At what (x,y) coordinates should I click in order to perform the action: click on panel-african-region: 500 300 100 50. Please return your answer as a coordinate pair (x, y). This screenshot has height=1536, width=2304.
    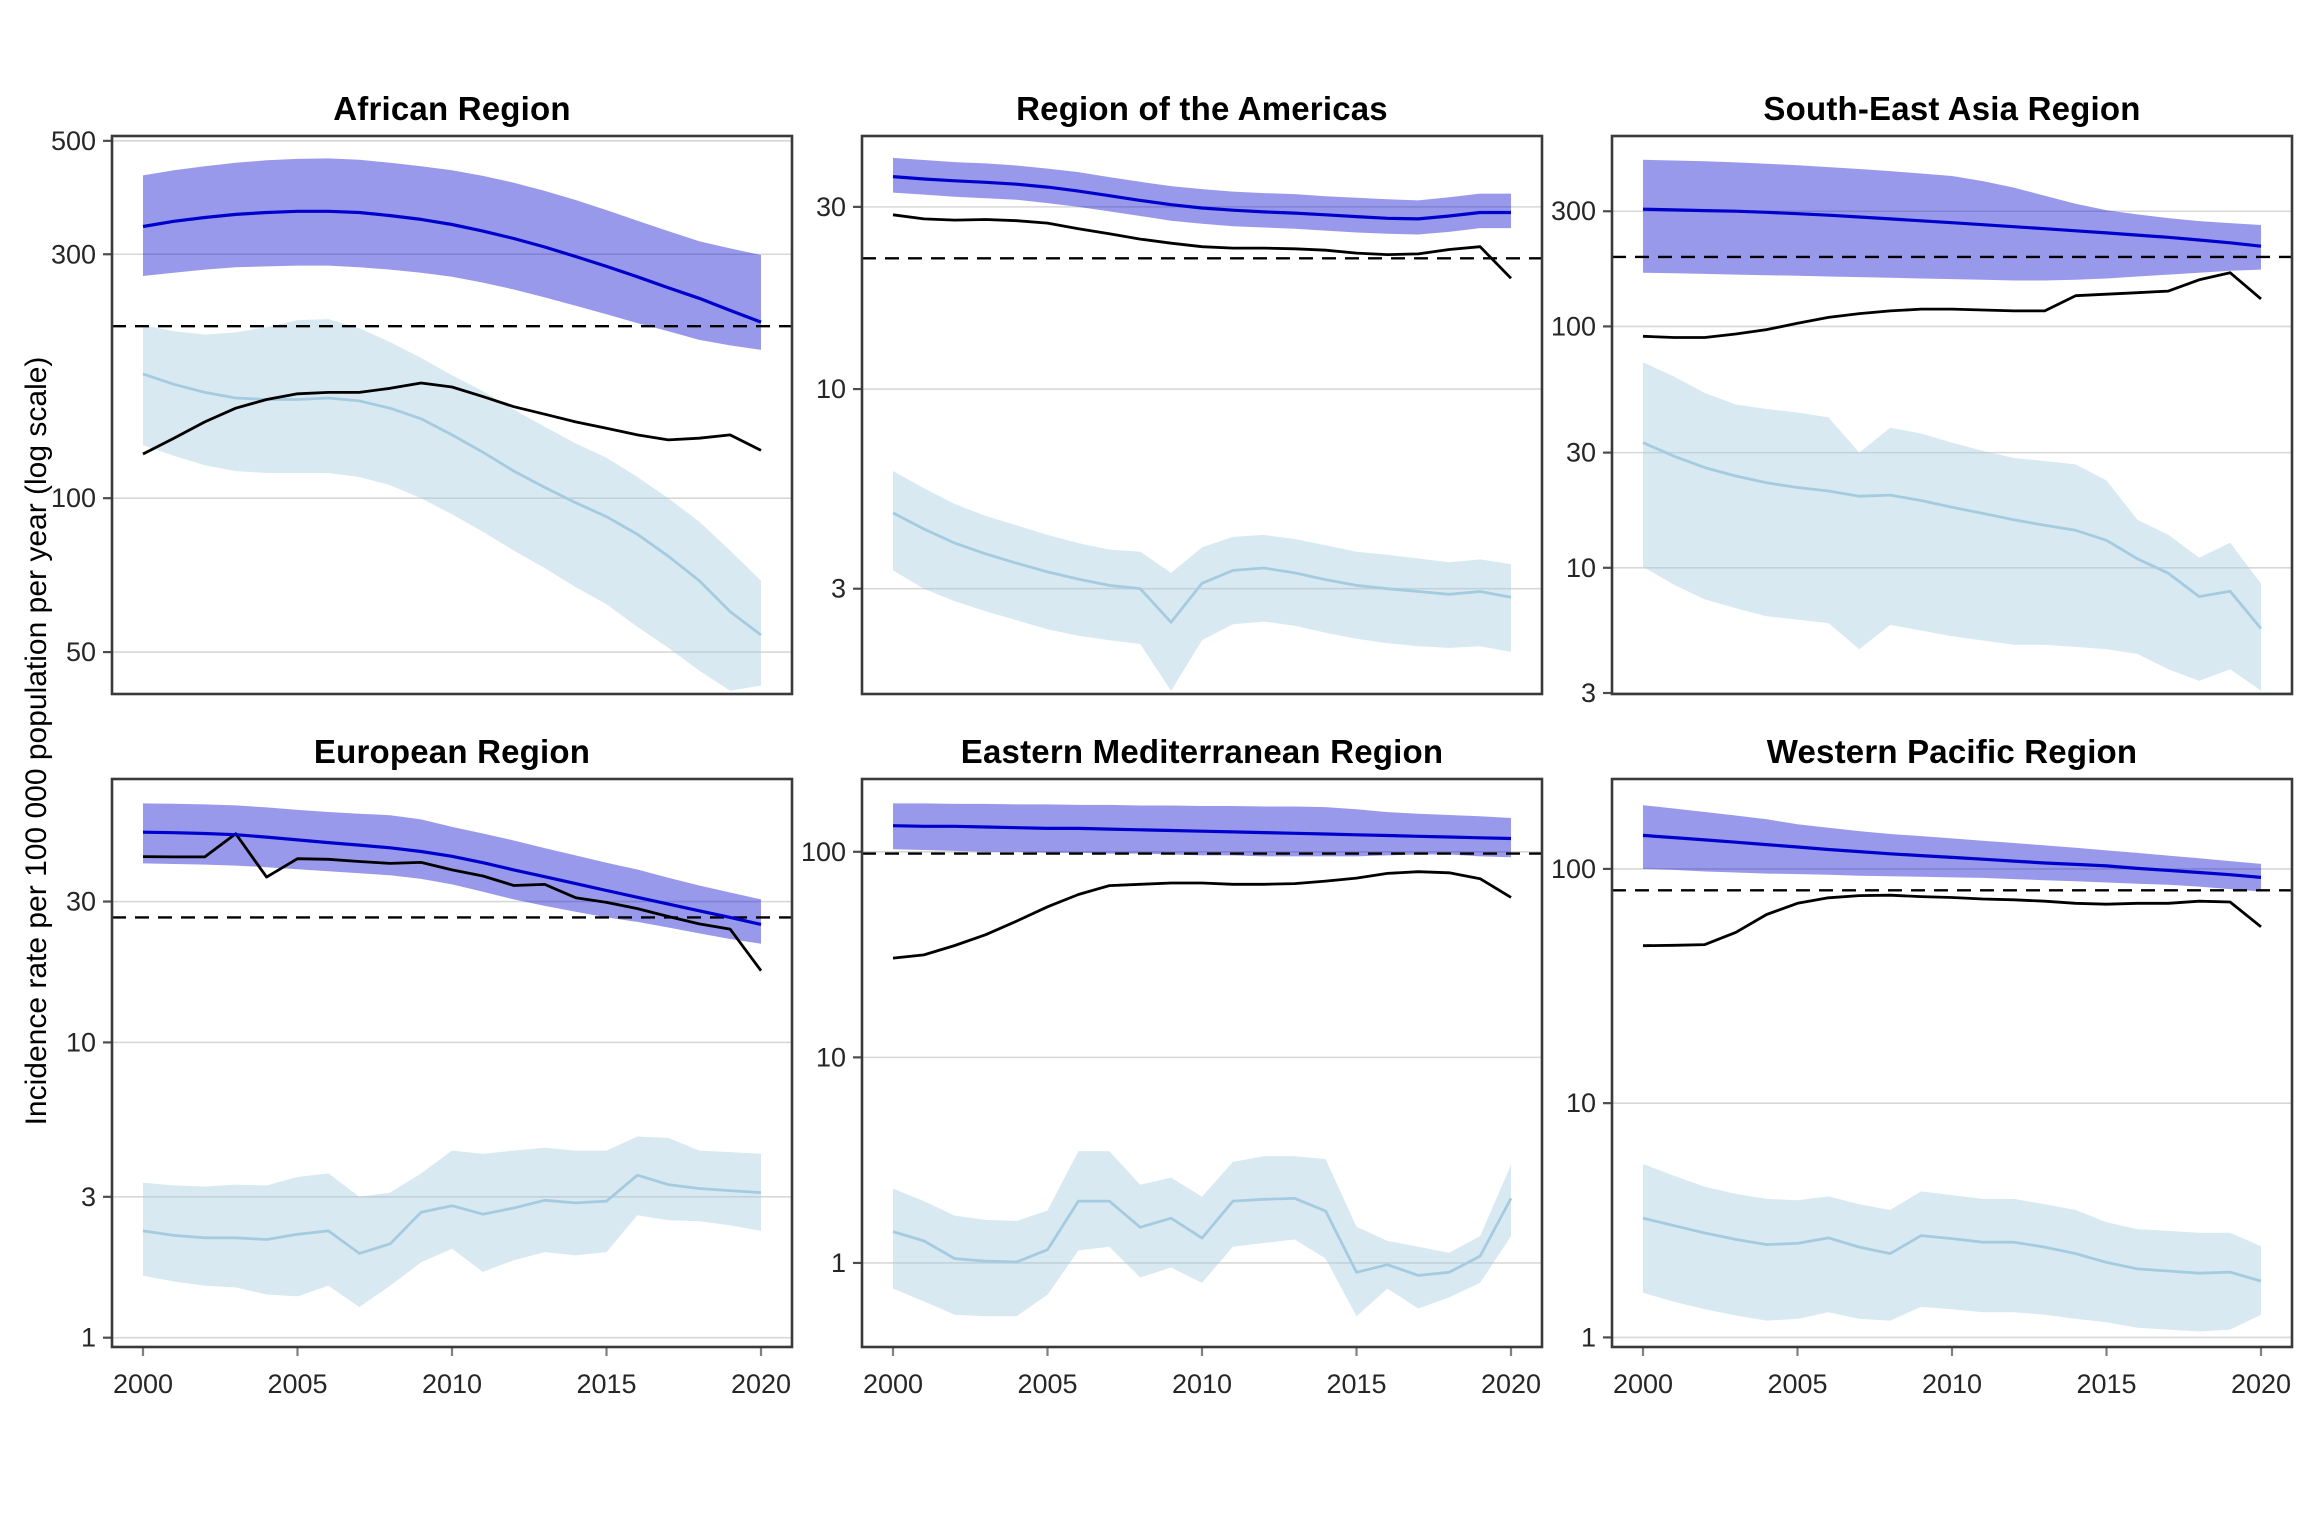
    Looking at the image, I should click on (422, 411).